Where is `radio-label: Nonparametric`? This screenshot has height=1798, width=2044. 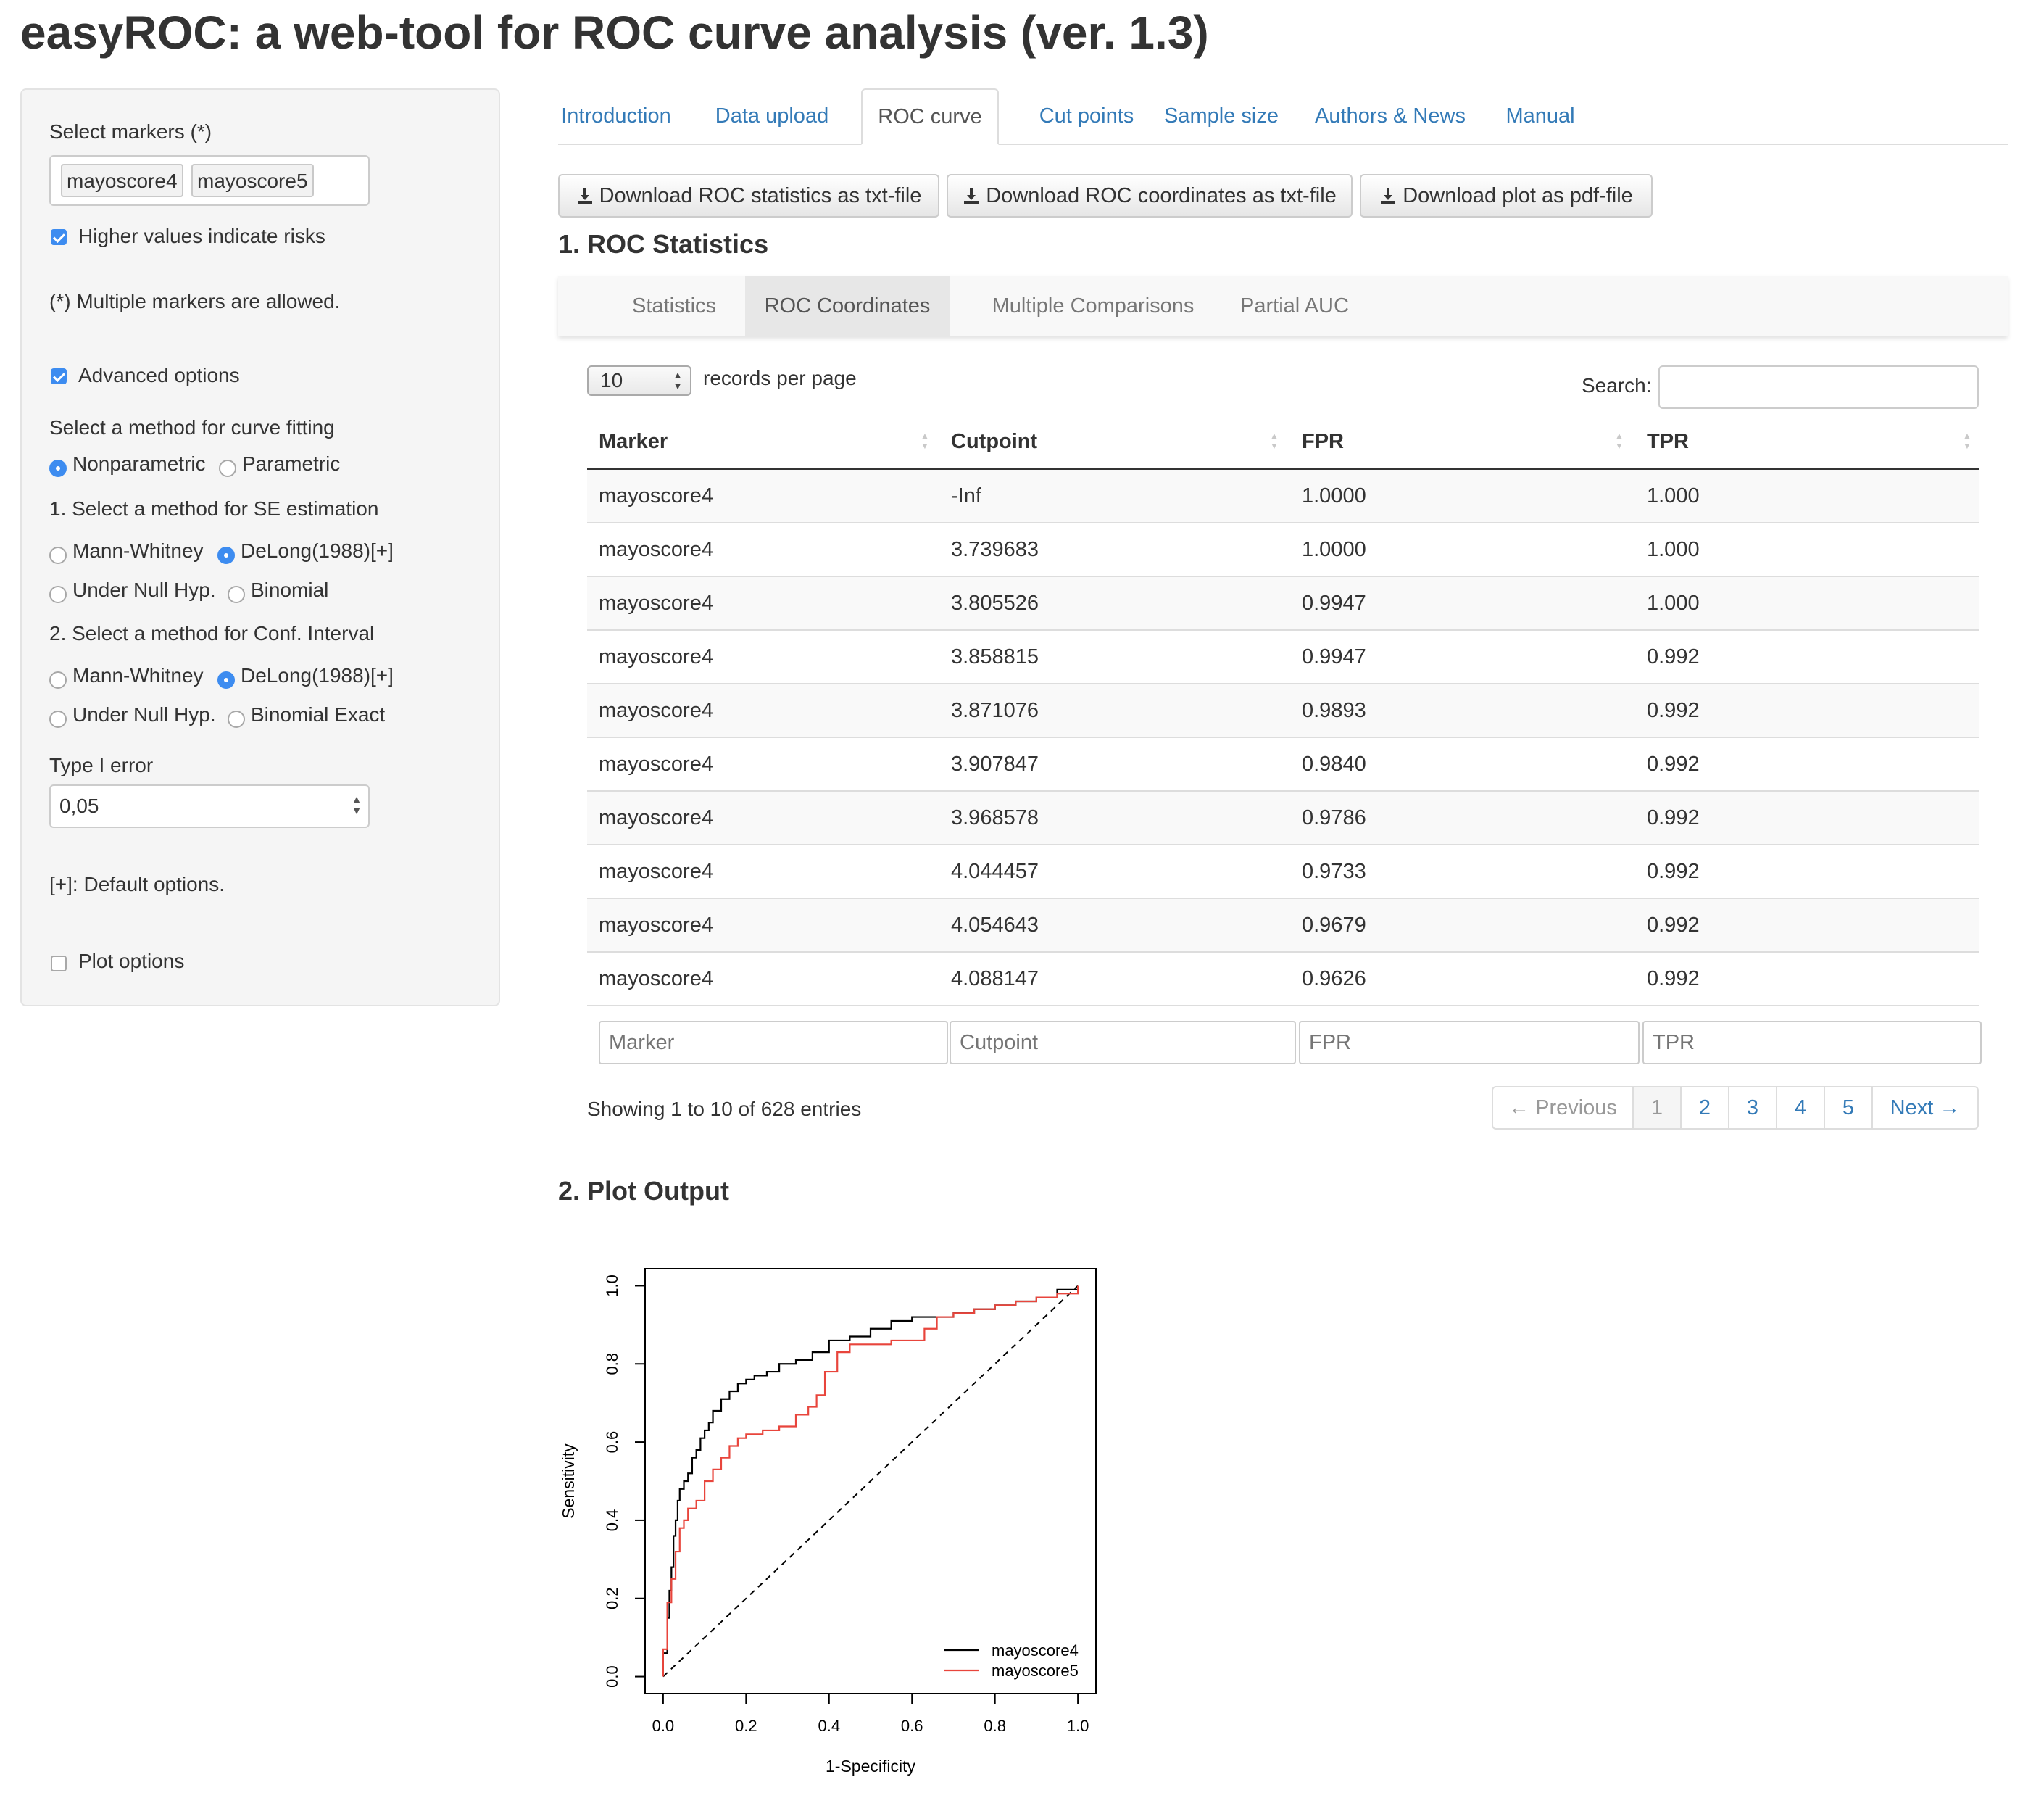 radio-label: Nonparametric is located at coordinates (139, 464).